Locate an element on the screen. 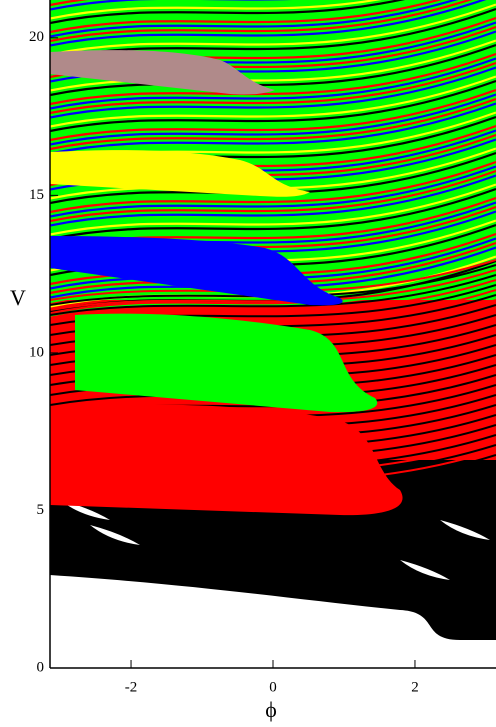  x-tick-label: -2 is located at coordinates (131, 687).